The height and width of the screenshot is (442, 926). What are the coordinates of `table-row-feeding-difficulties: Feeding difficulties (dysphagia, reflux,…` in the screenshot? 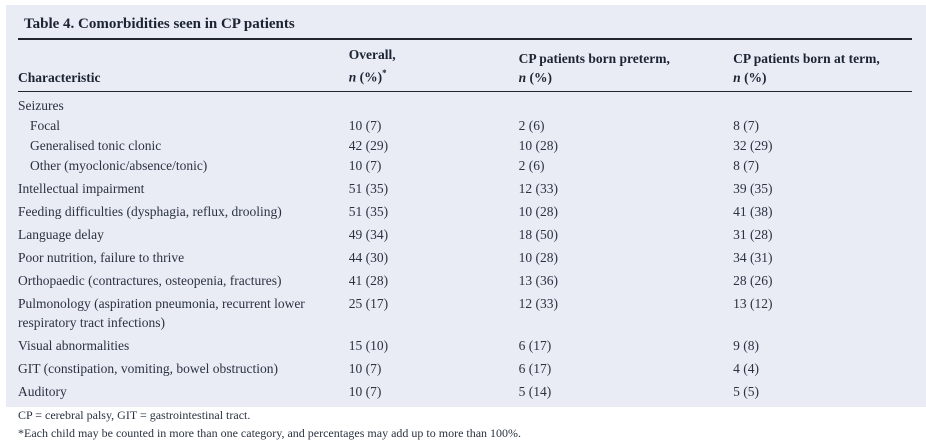 It's located at (465, 209).